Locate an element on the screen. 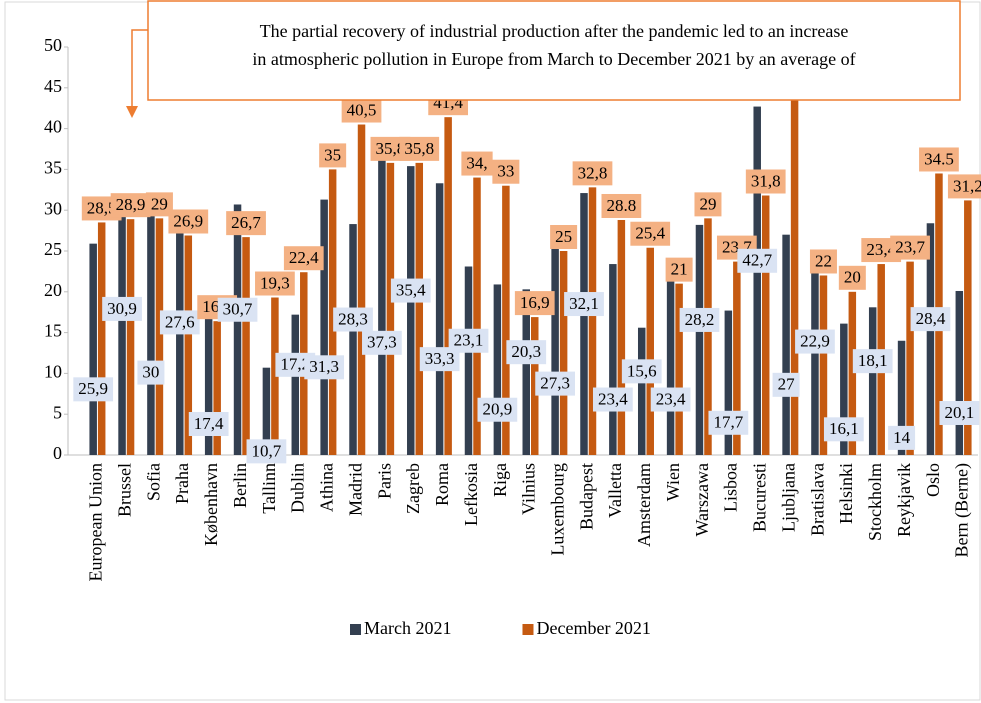 The image size is (981, 703). data-label-text: 34, is located at coordinates (476, 162).